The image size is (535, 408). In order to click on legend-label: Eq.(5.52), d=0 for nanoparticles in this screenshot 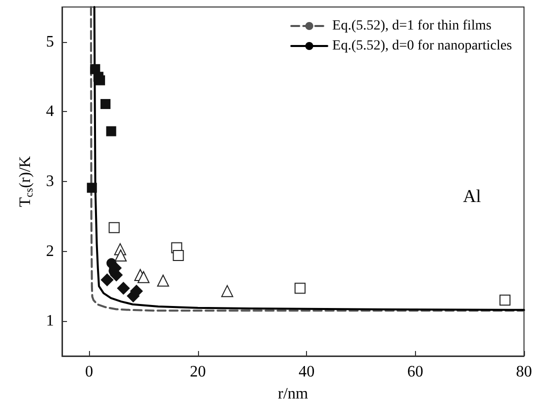, I will do `click(422, 46)`.